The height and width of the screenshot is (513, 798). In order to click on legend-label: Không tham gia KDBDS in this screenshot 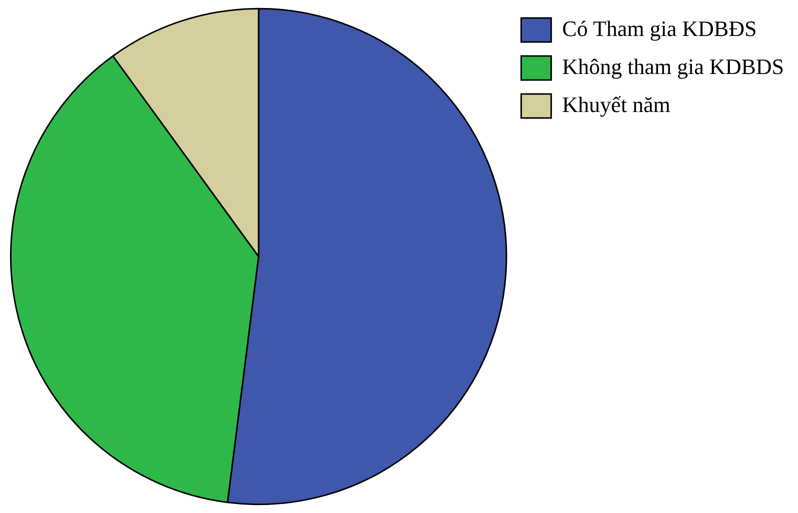, I will do `click(673, 66)`.